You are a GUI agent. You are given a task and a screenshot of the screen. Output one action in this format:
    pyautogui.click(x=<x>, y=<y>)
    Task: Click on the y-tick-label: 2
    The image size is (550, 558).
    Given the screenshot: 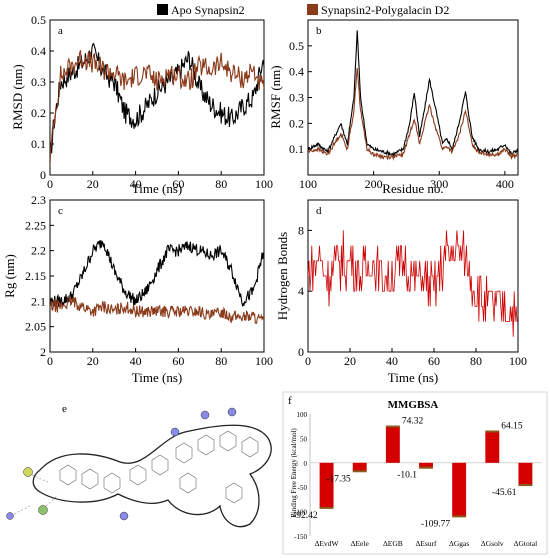 What is the action you would take?
    pyautogui.click(x=43, y=352)
    